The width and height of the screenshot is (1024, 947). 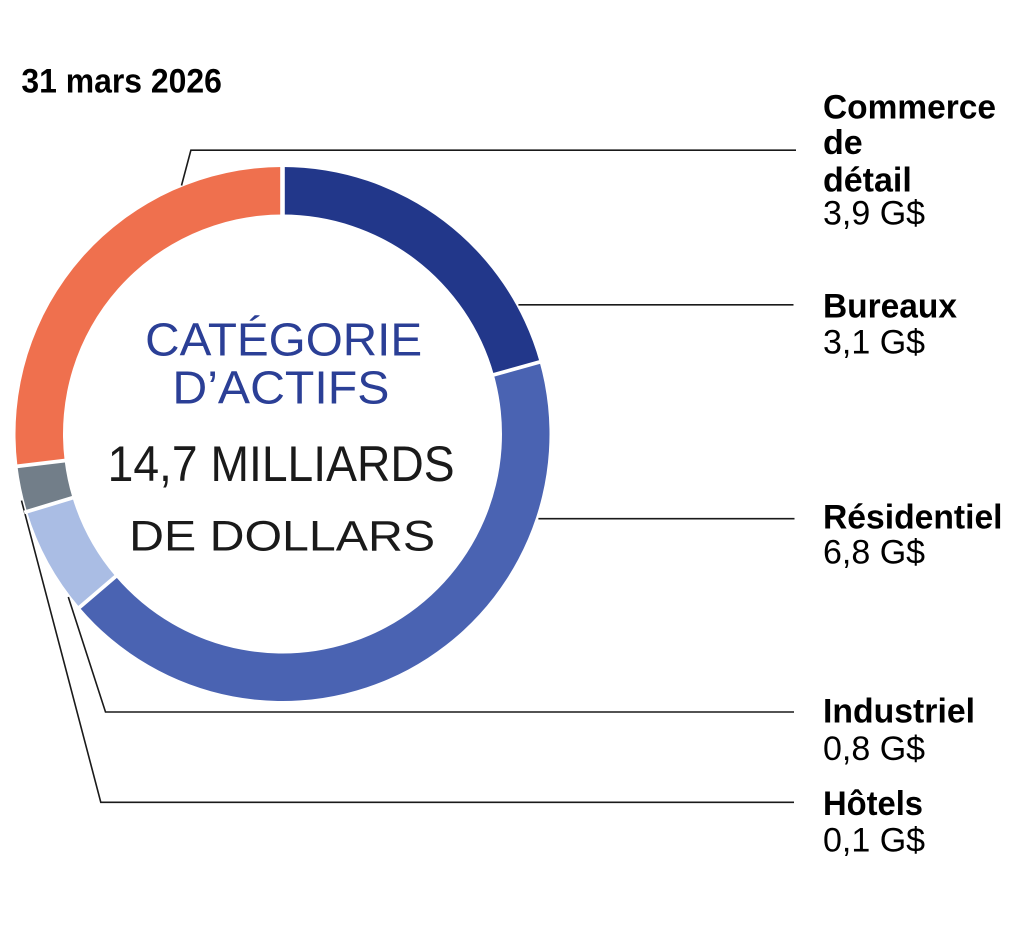 What do you see at coordinates (283, 339) in the screenshot?
I see `svg-text: CATÉGORIE` at bounding box center [283, 339].